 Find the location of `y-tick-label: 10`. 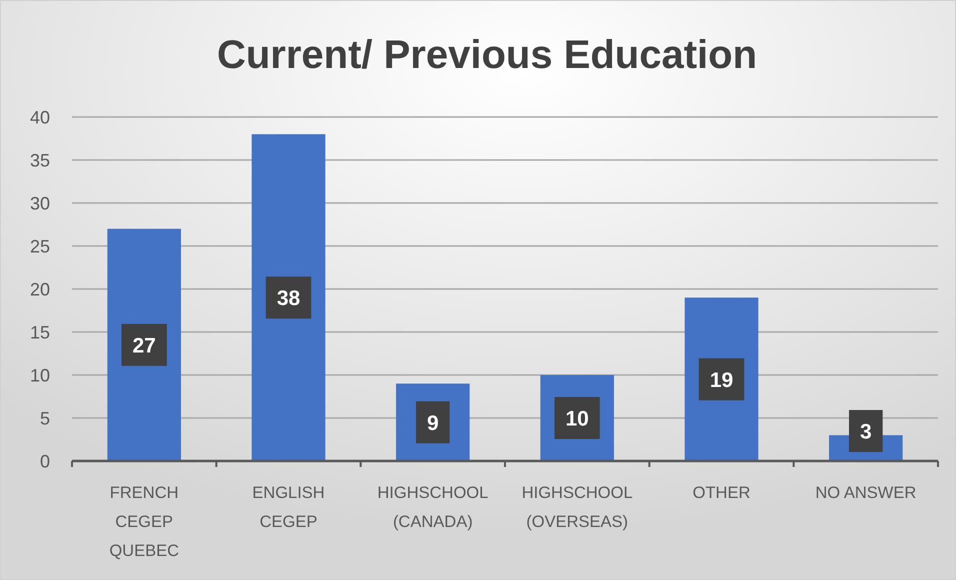

y-tick-label: 10 is located at coordinates (40, 375).